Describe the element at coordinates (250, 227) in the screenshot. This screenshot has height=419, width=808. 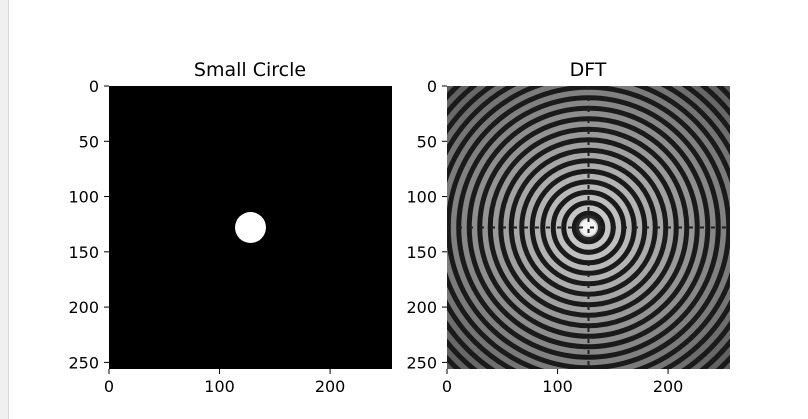
I see `small-circle` at that location.